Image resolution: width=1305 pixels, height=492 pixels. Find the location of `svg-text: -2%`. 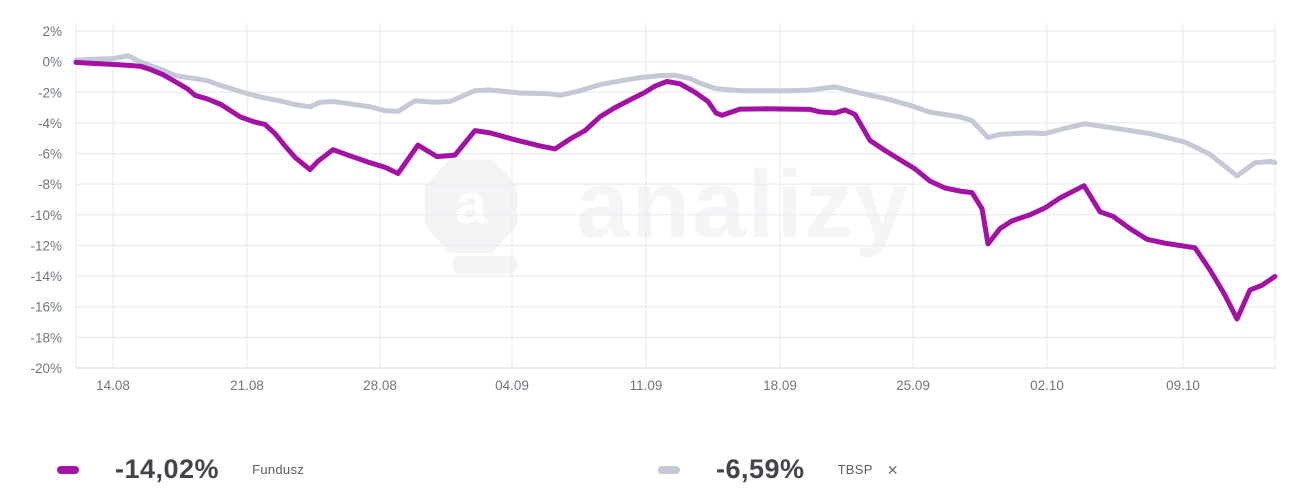

svg-text: -2% is located at coordinates (50, 92).